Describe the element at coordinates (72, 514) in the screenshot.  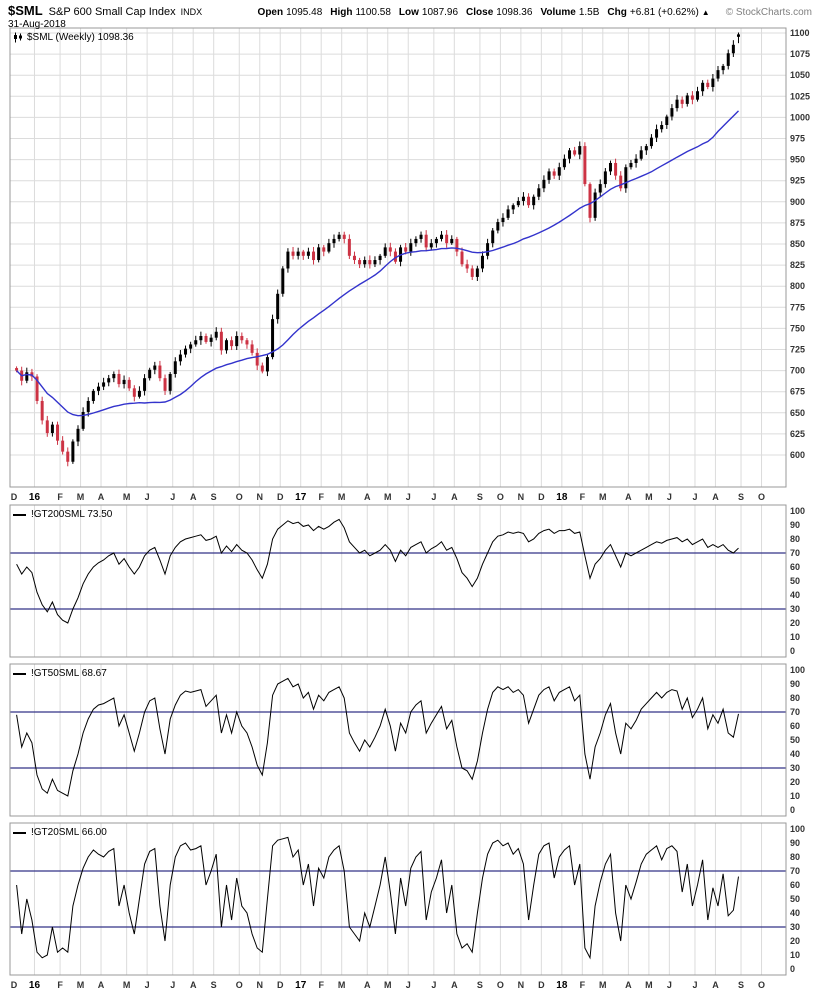
I see `gt200-label-text: !GT200SML 73.50` at that location.